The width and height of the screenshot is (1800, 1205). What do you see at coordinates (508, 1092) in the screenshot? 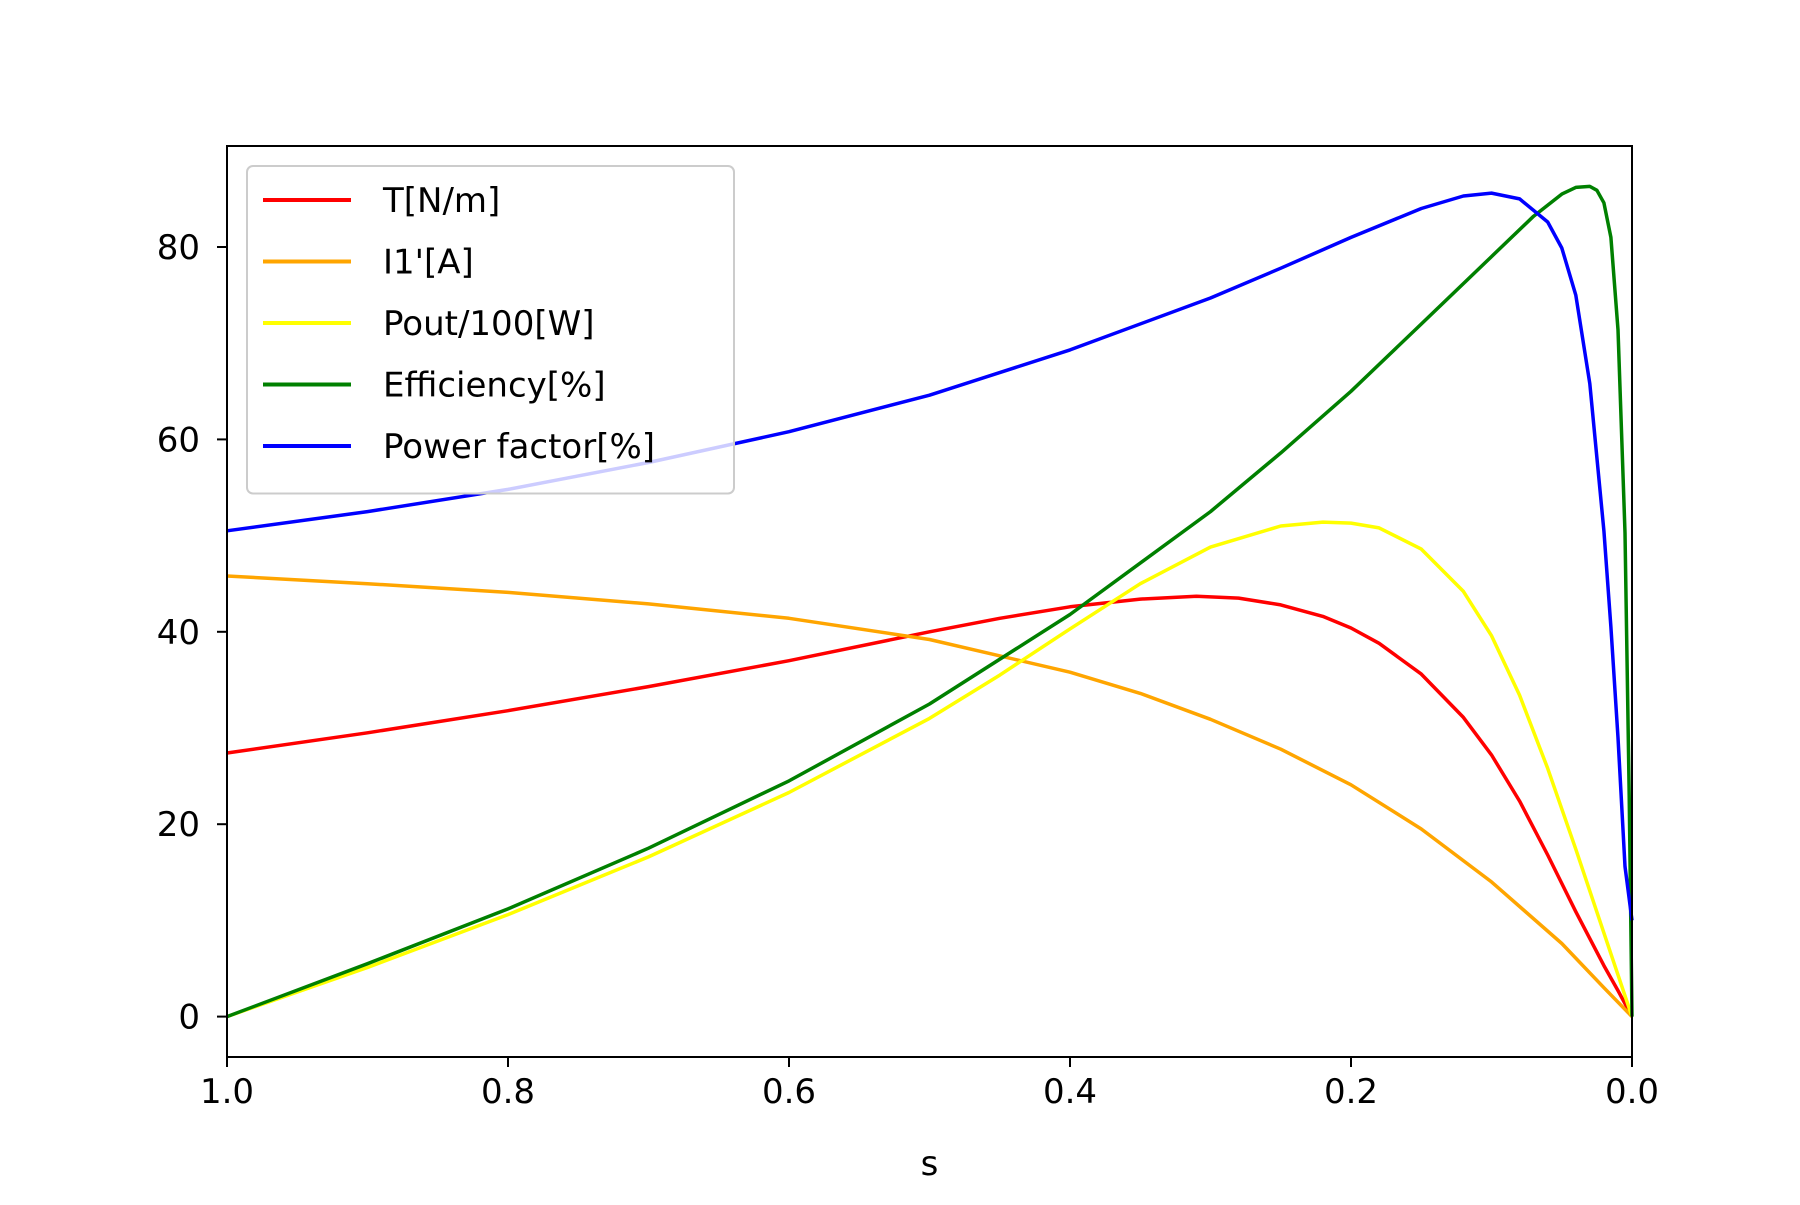
I see `x-tick-label: 0.8` at bounding box center [508, 1092].